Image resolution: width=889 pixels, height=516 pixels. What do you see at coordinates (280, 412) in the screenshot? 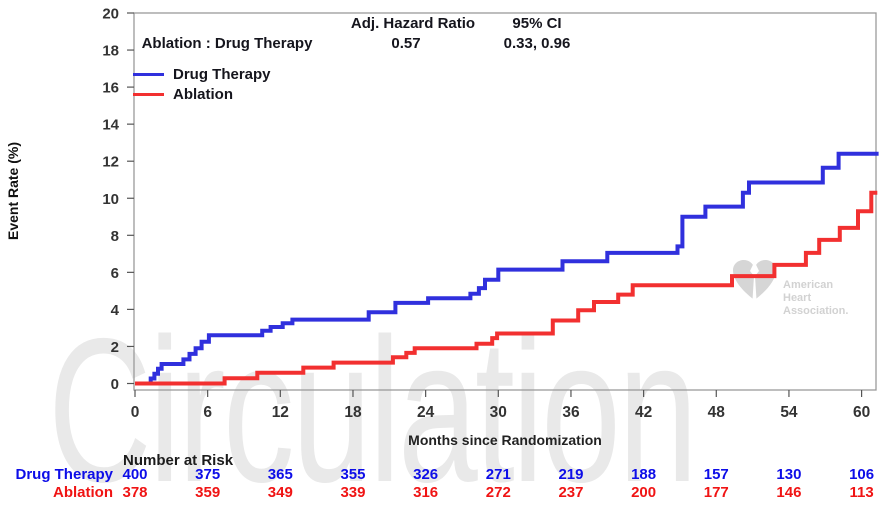
I see `x-tick-label: 12` at bounding box center [280, 412].